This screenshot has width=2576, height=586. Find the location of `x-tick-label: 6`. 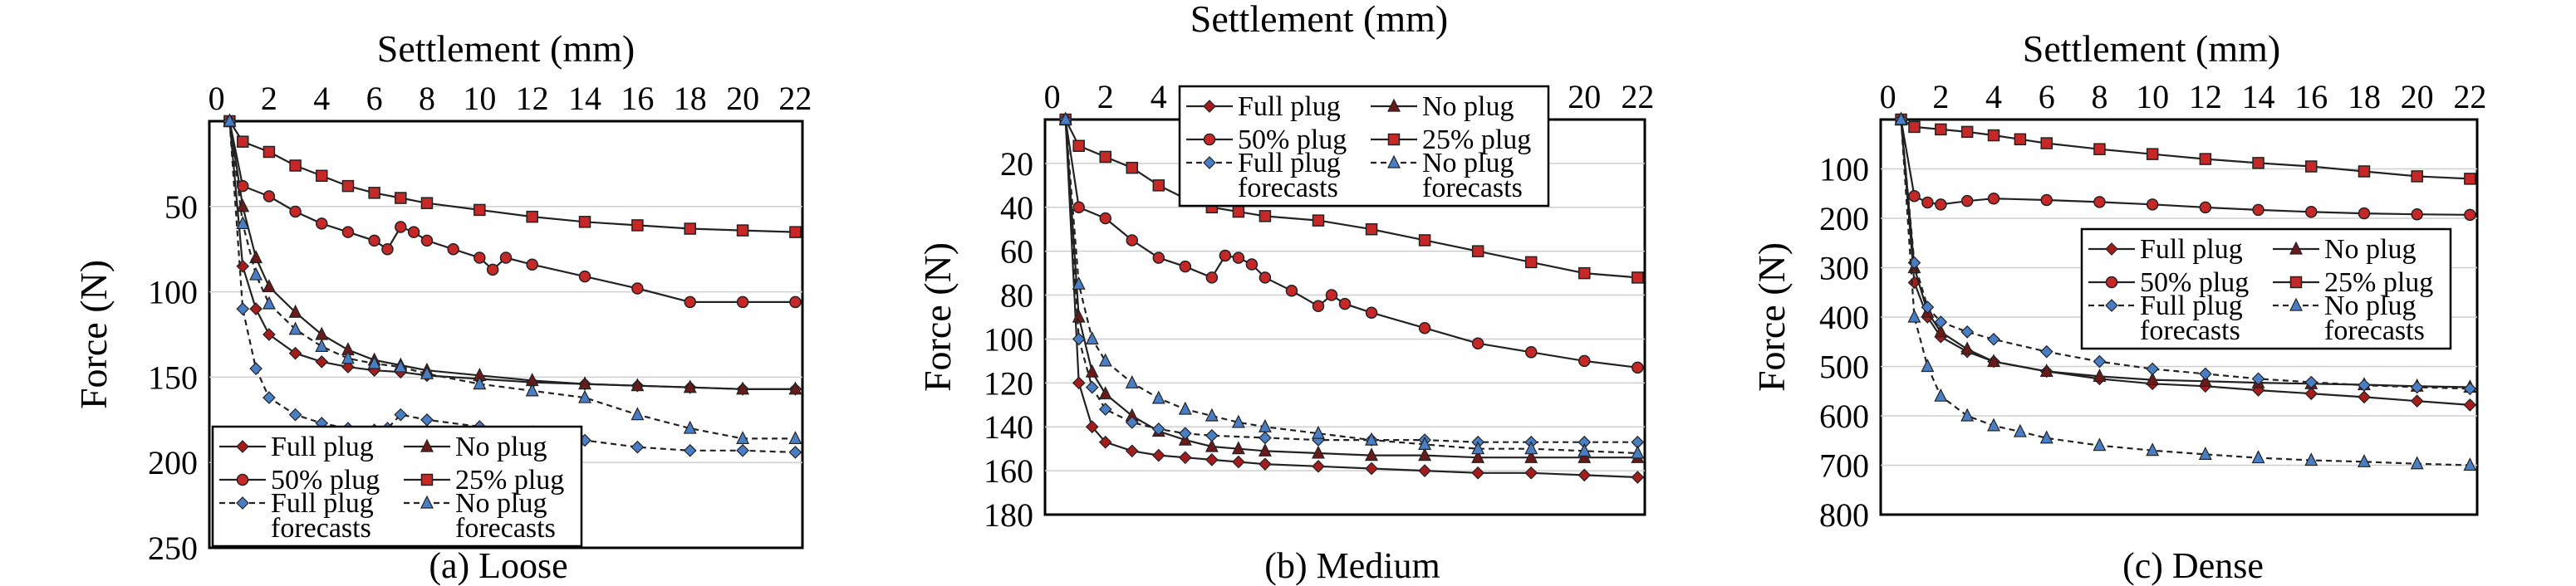

x-tick-label: 6 is located at coordinates (2047, 96).